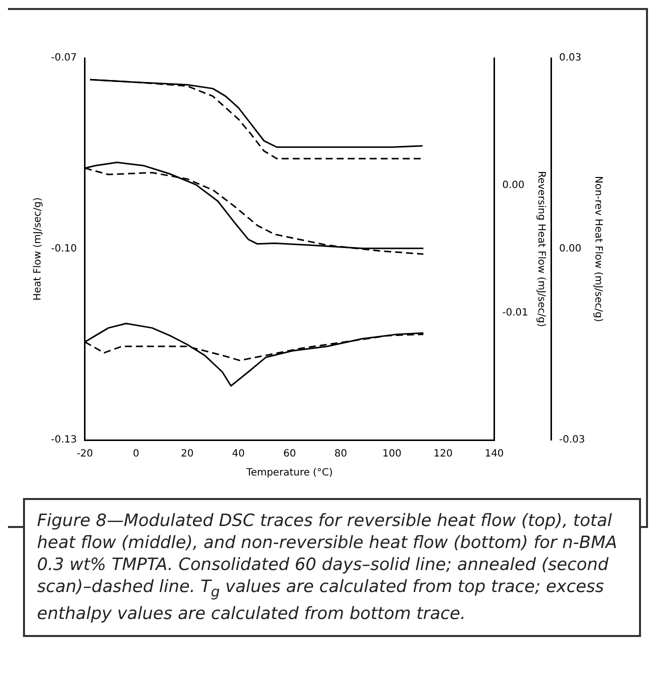 This screenshot has height=700, width=659. I want to click on y2-axis-title: Reversing Heat Flow (mJ/sec/g), so click(541, 249).